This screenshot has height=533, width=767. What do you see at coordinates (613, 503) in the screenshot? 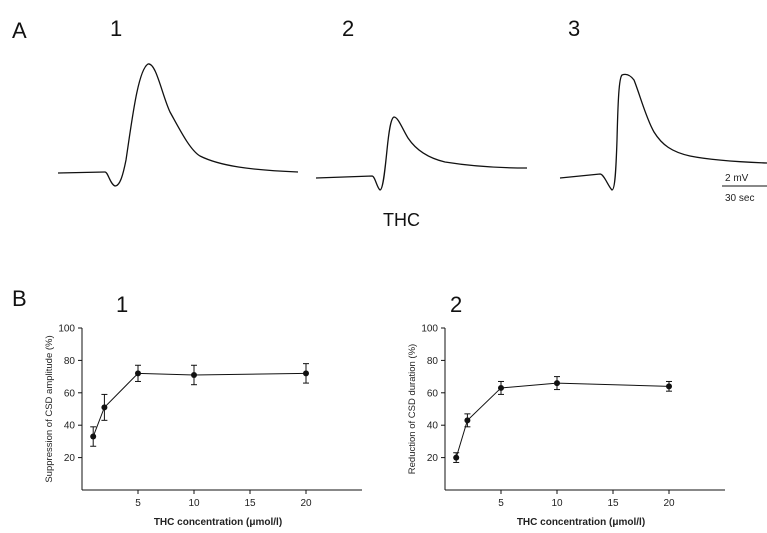
I see `chart-b2-x-tick-label: 15` at bounding box center [613, 503].